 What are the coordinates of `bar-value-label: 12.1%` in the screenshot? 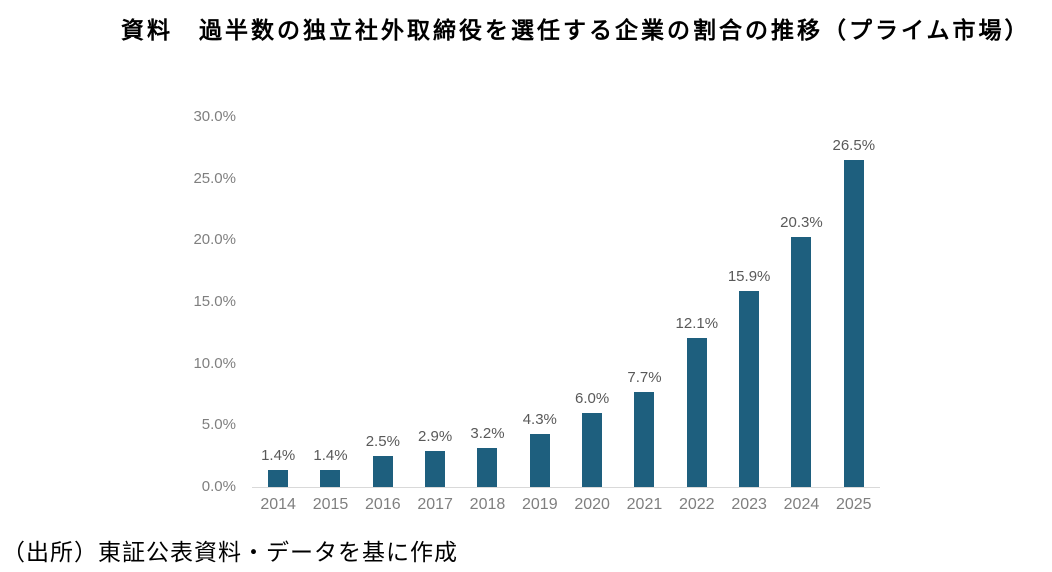 It's located at (697, 323).